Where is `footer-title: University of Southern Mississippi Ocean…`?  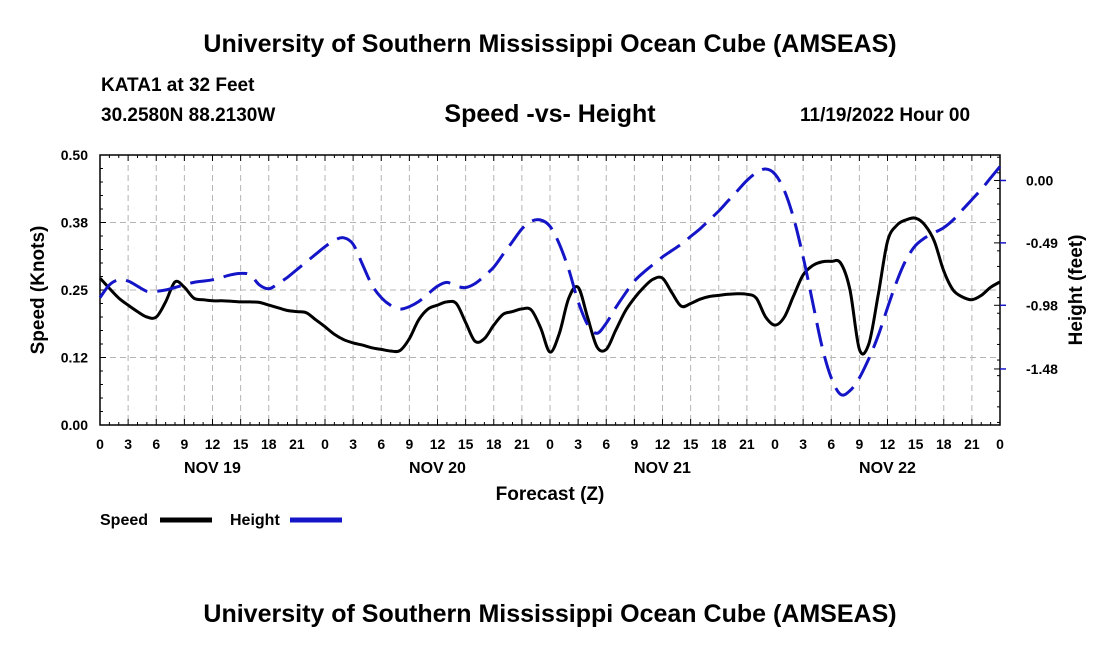
footer-title: University of Southern Mississippi Ocean… is located at coordinates (550, 614).